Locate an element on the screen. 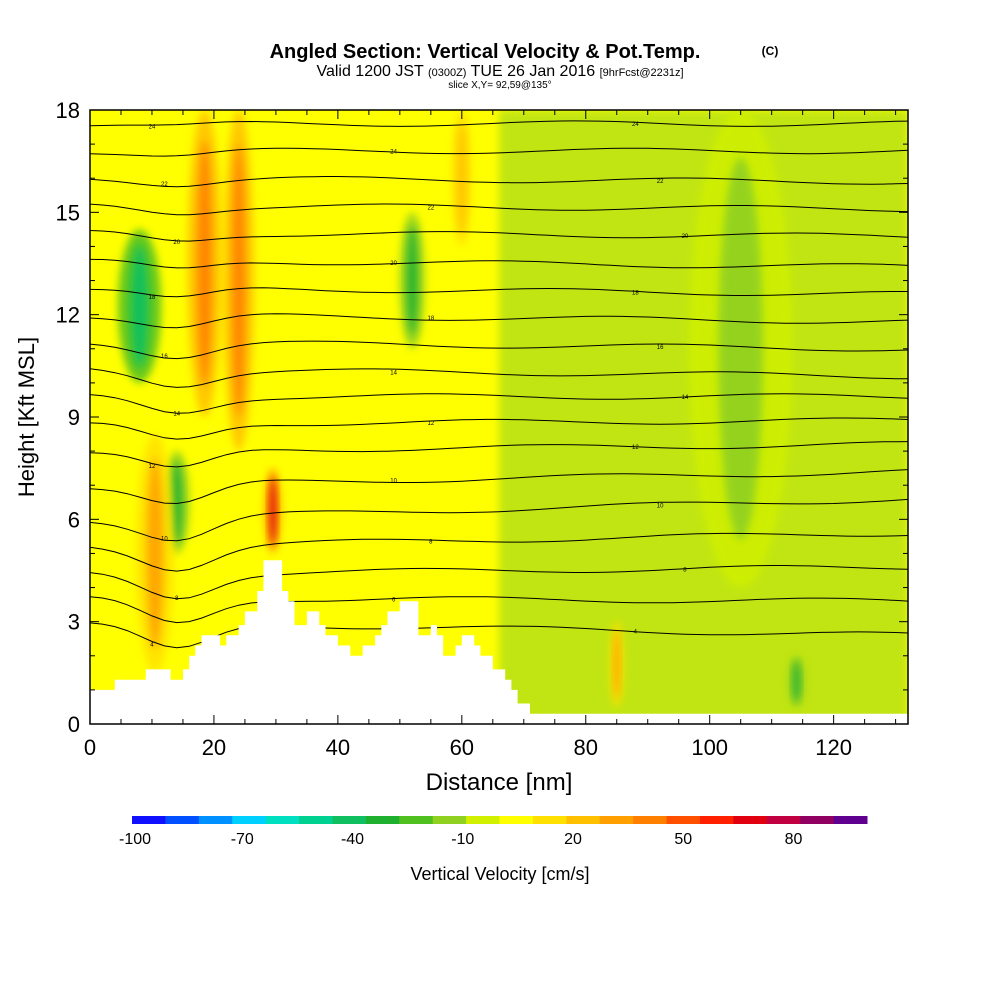 The image size is (1000, 1000). colorbar-label: Vertical Velocity [cm/s] is located at coordinates (499, 874).